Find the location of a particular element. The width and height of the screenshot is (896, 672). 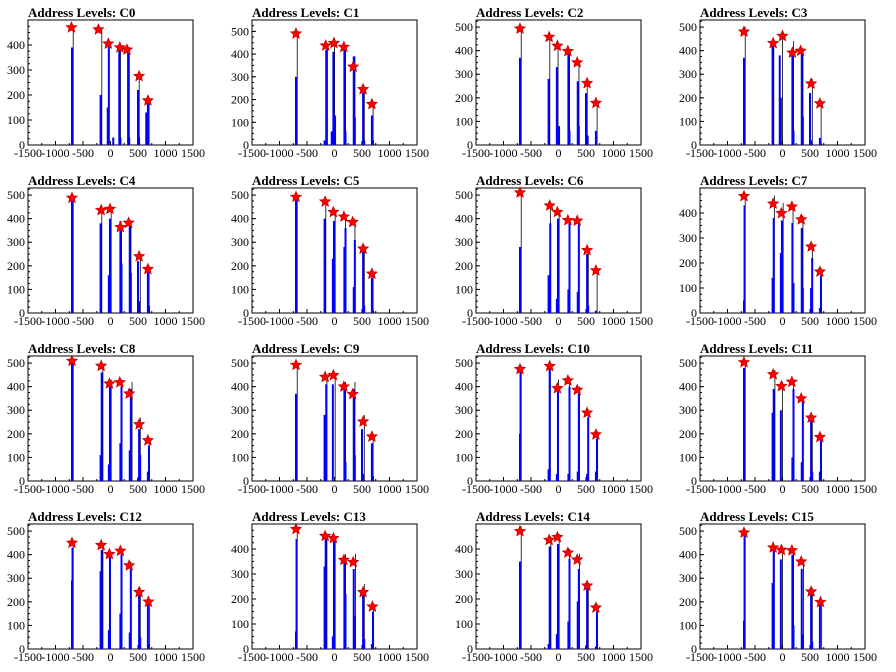

x-tick-label: 1500 is located at coordinates (641, 489).